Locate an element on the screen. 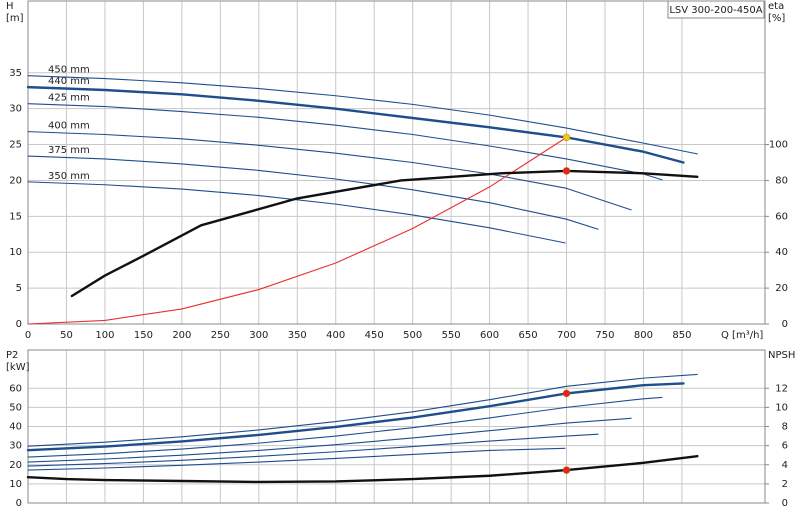 The height and width of the screenshot is (520, 800). y2-axis-label: NPSH is located at coordinates (781, 355).